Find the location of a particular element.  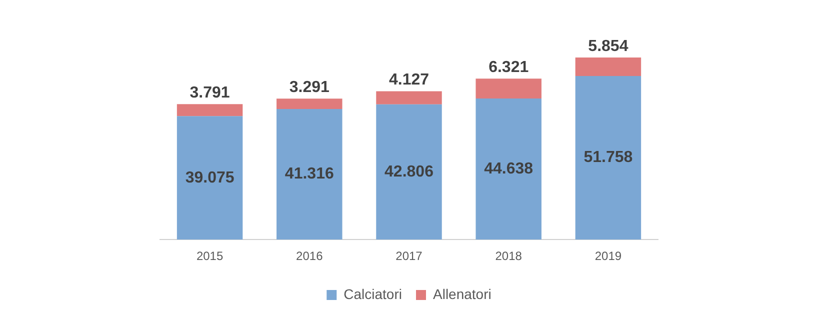

x-tick-label: 2018 is located at coordinates (508, 256).